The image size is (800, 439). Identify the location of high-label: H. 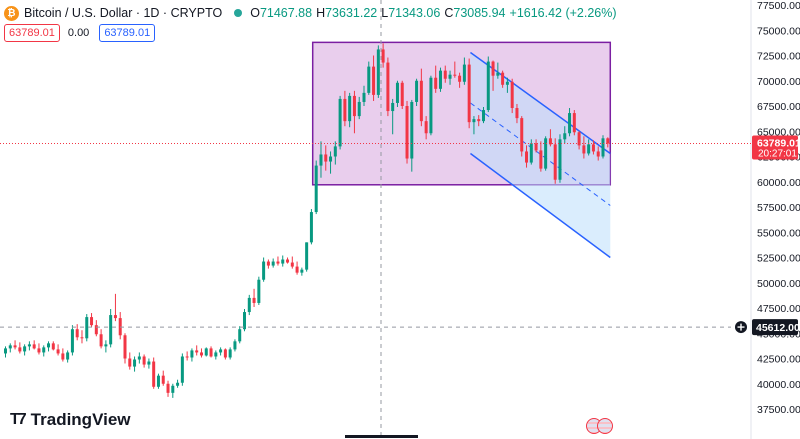
(321, 13).